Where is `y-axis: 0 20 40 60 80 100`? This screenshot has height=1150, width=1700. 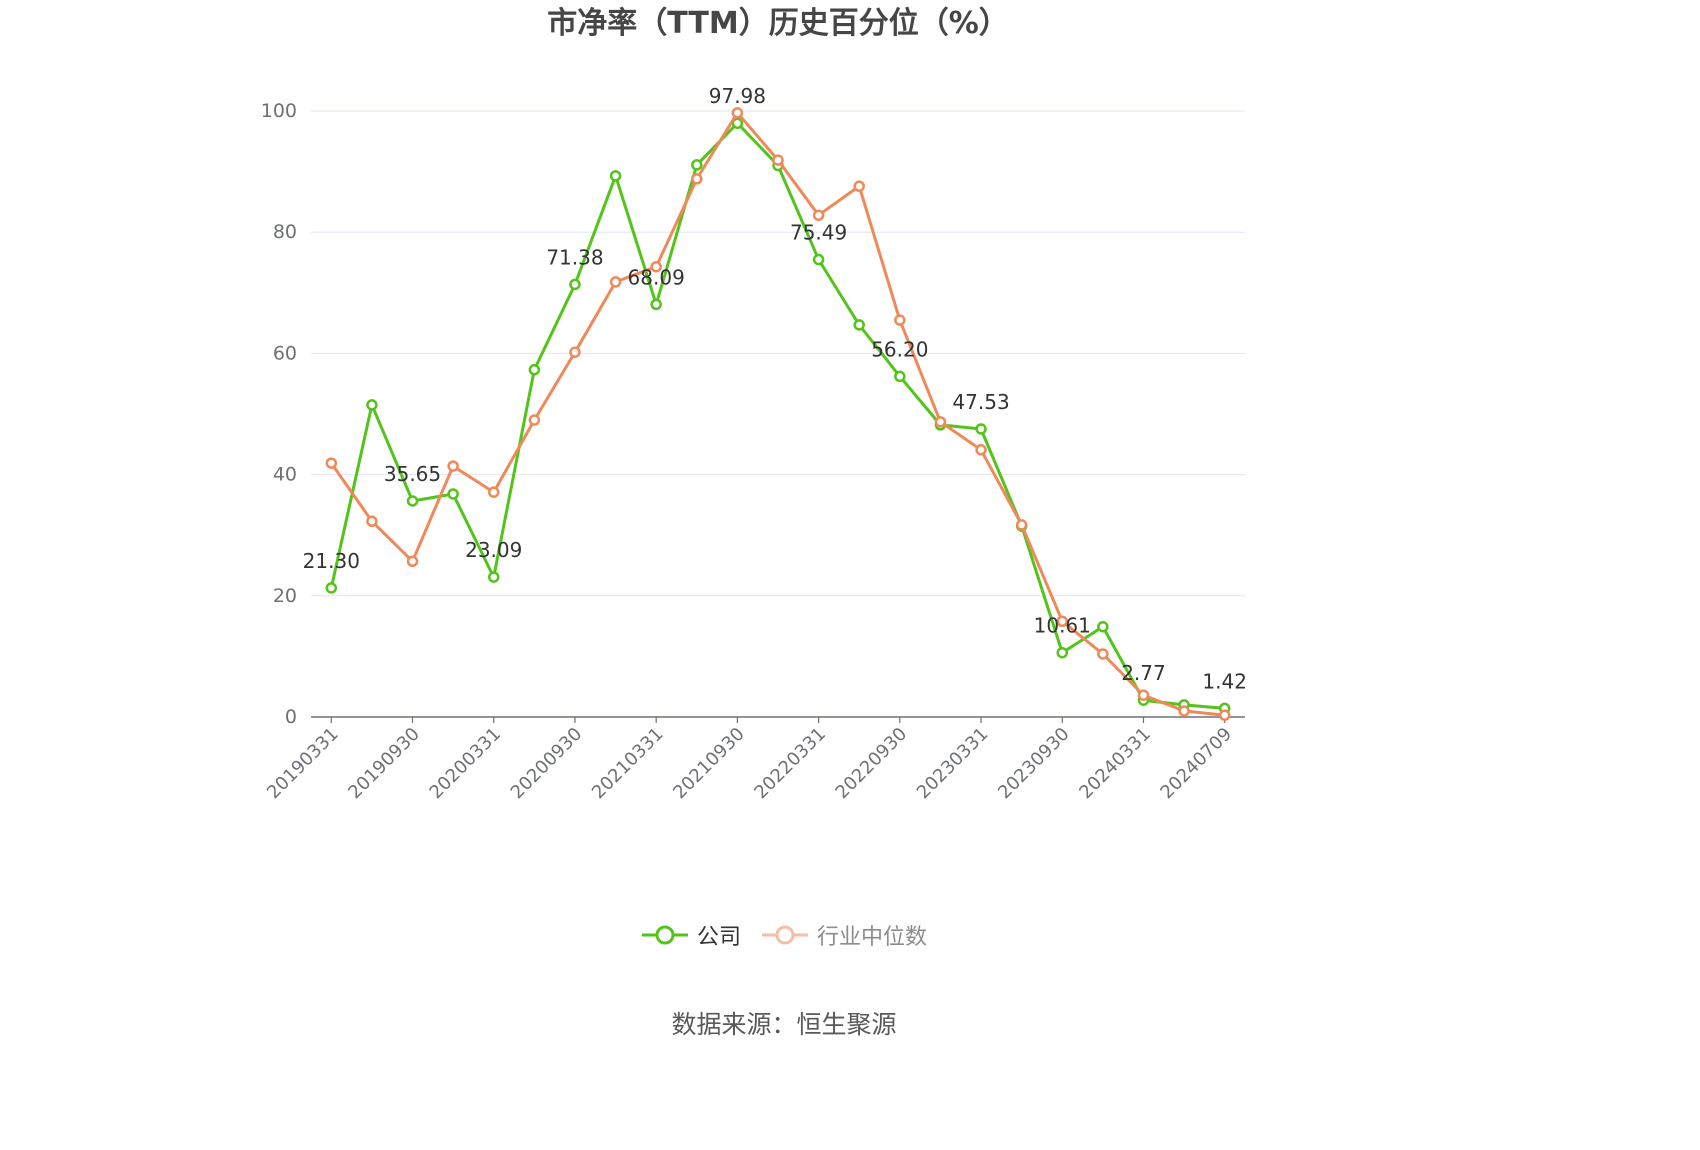
y-axis: 0 20 40 60 80 100 is located at coordinates (279, 414).